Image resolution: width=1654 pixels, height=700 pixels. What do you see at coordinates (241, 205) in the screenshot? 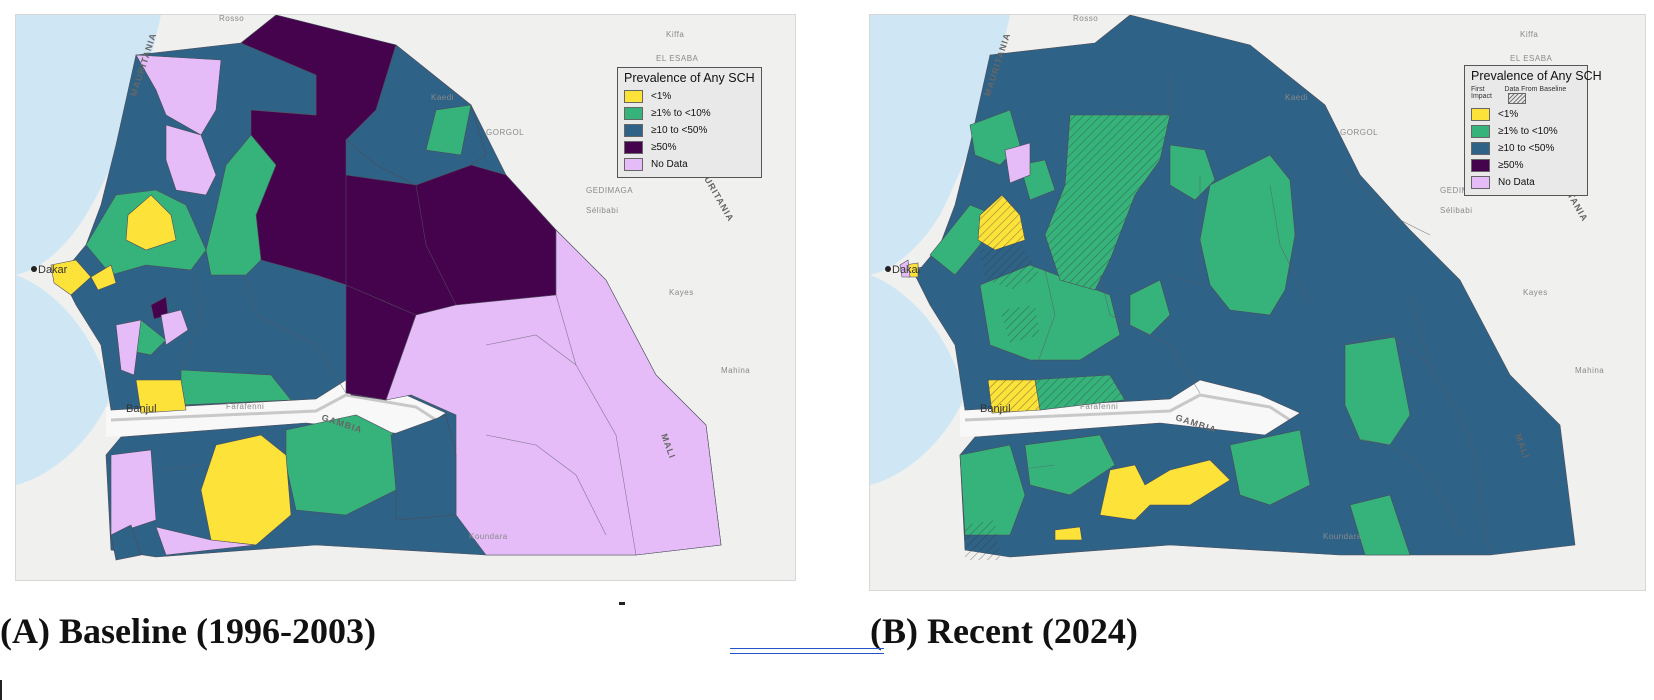
I see `region-g1-central` at bounding box center [241, 205].